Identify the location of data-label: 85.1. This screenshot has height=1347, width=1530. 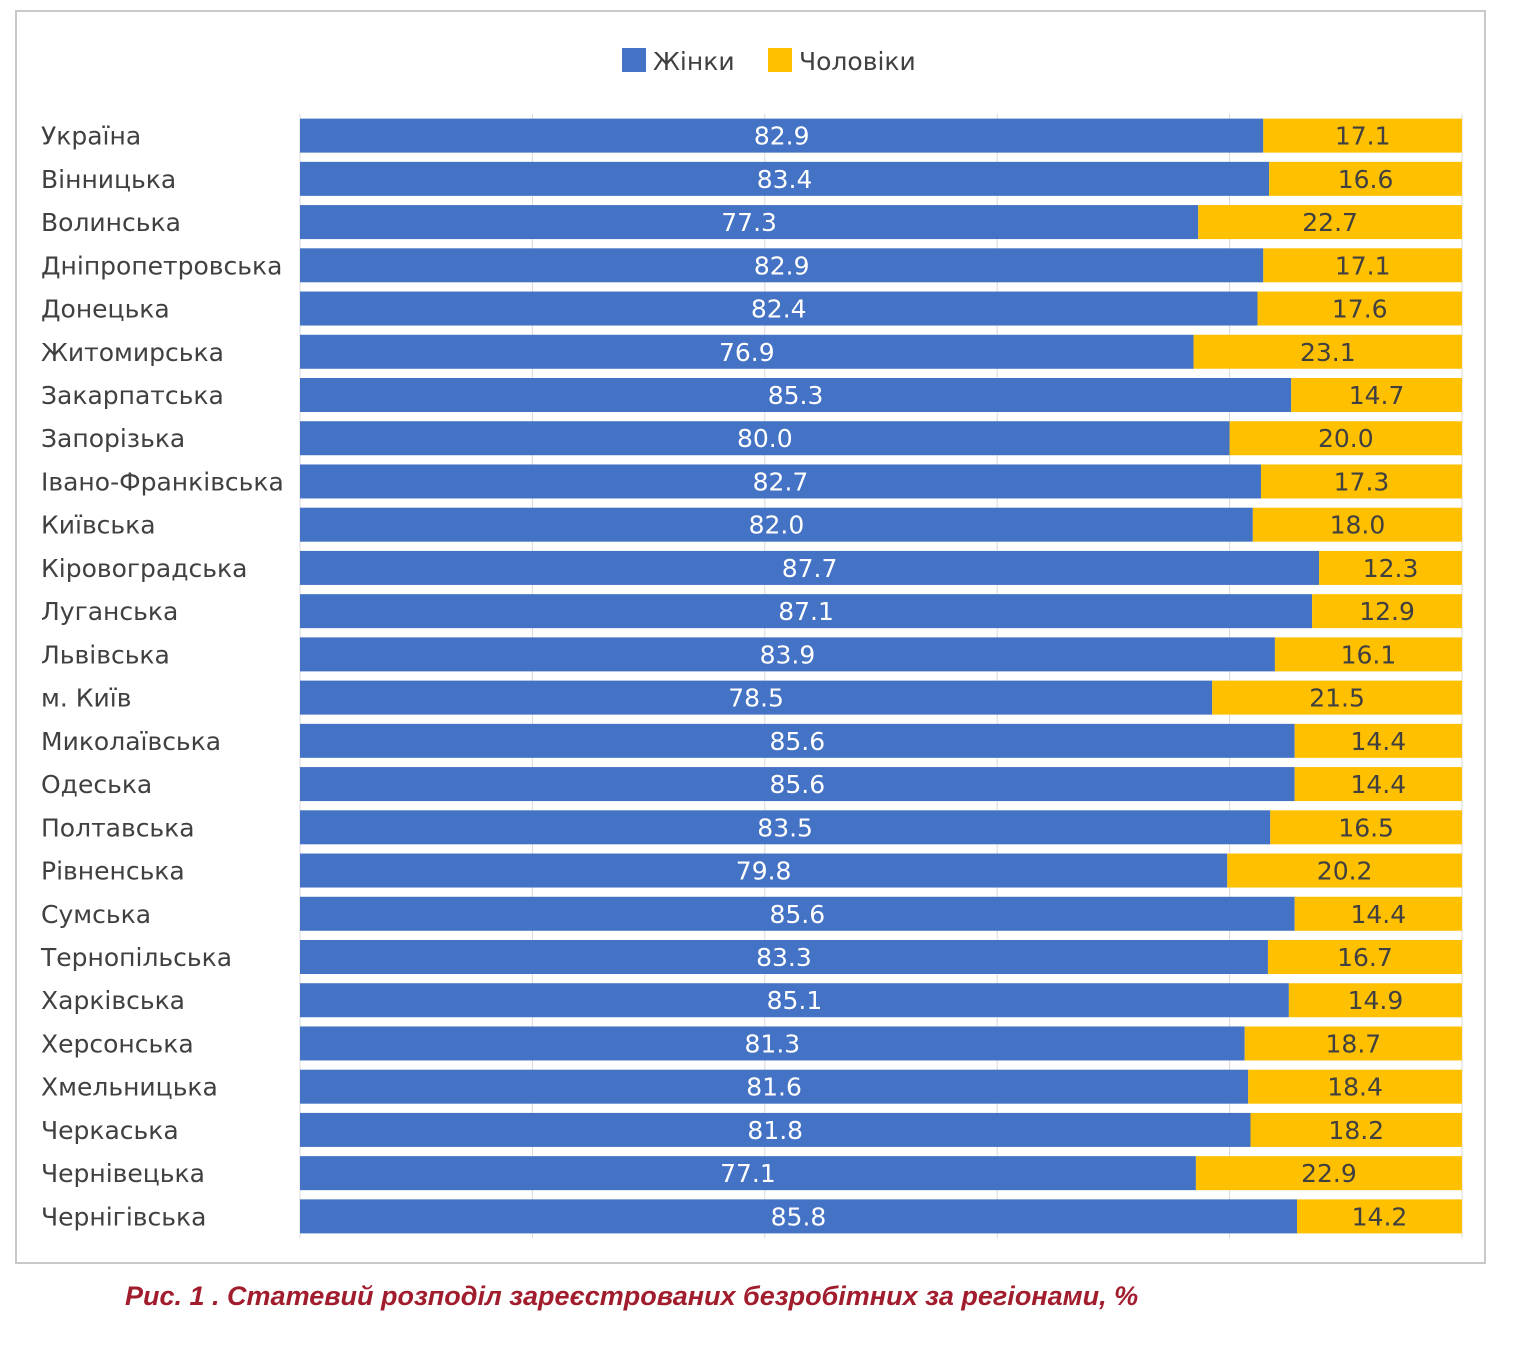
(795, 1000).